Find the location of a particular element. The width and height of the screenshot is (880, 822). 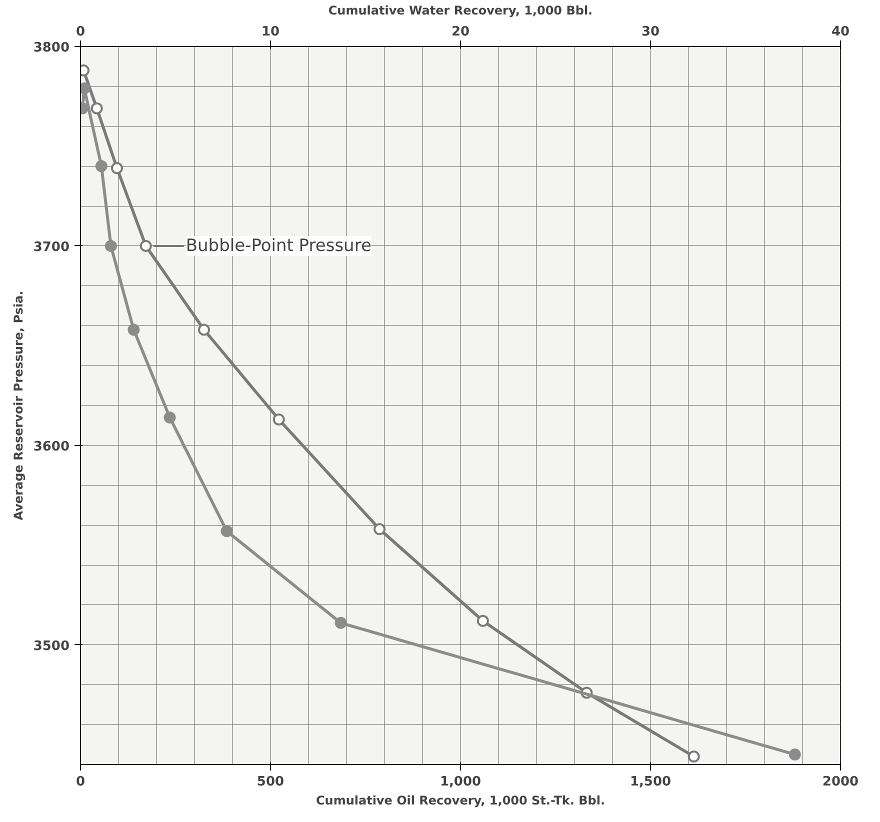

x2-tick-label: 0 is located at coordinates (81, 32).